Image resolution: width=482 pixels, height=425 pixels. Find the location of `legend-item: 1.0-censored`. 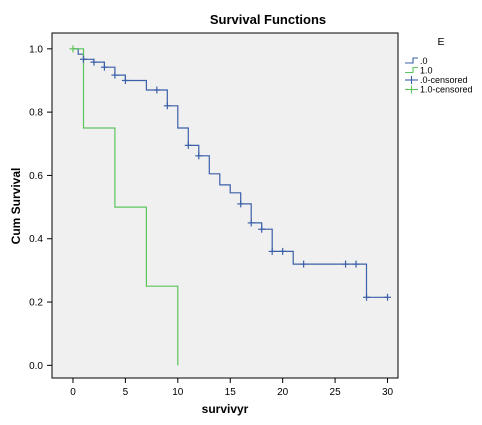

legend-item: 1.0-censored is located at coordinates (439, 90).